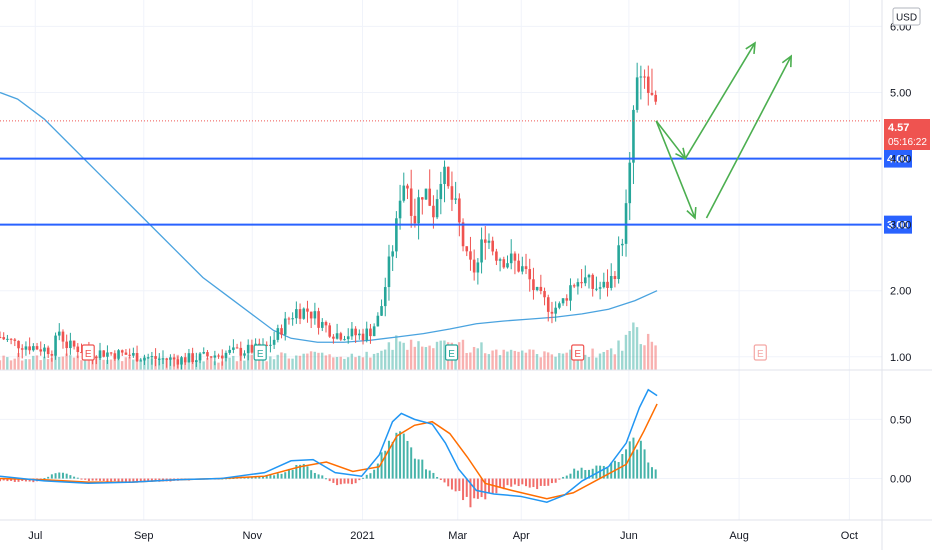 The width and height of the screenshot is (932, 550). What do you see at coordinates (739, 536) in the screenshot?
I see `time-tick-label: Aug` at bounding box center [739, 536].